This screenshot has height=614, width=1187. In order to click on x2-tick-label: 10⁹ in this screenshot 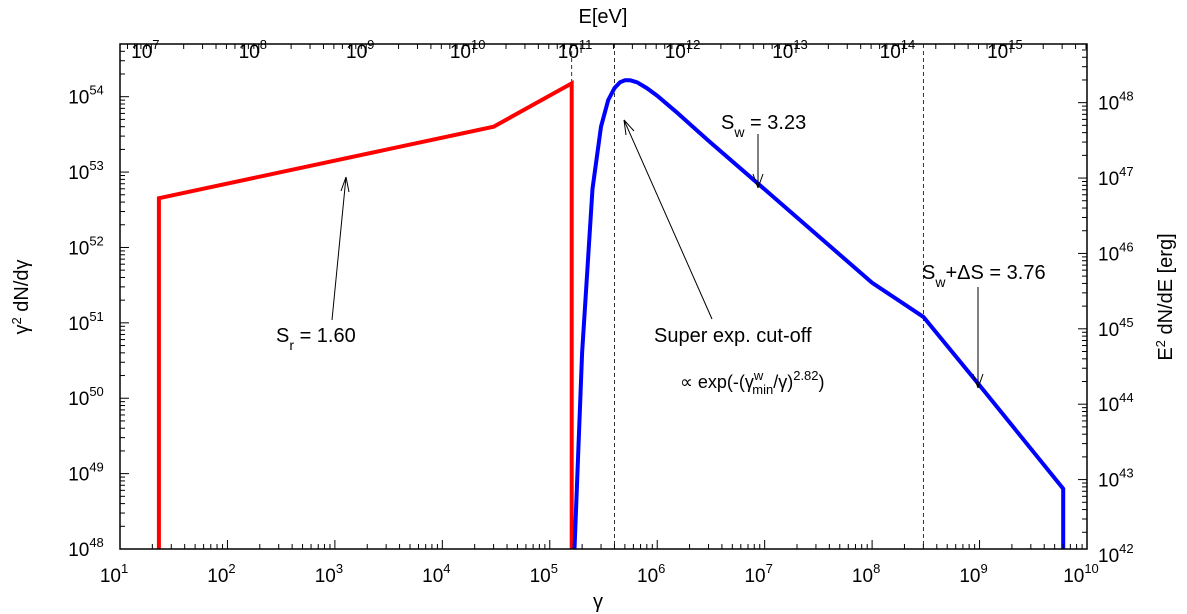, I will do `click(360, 50)`.